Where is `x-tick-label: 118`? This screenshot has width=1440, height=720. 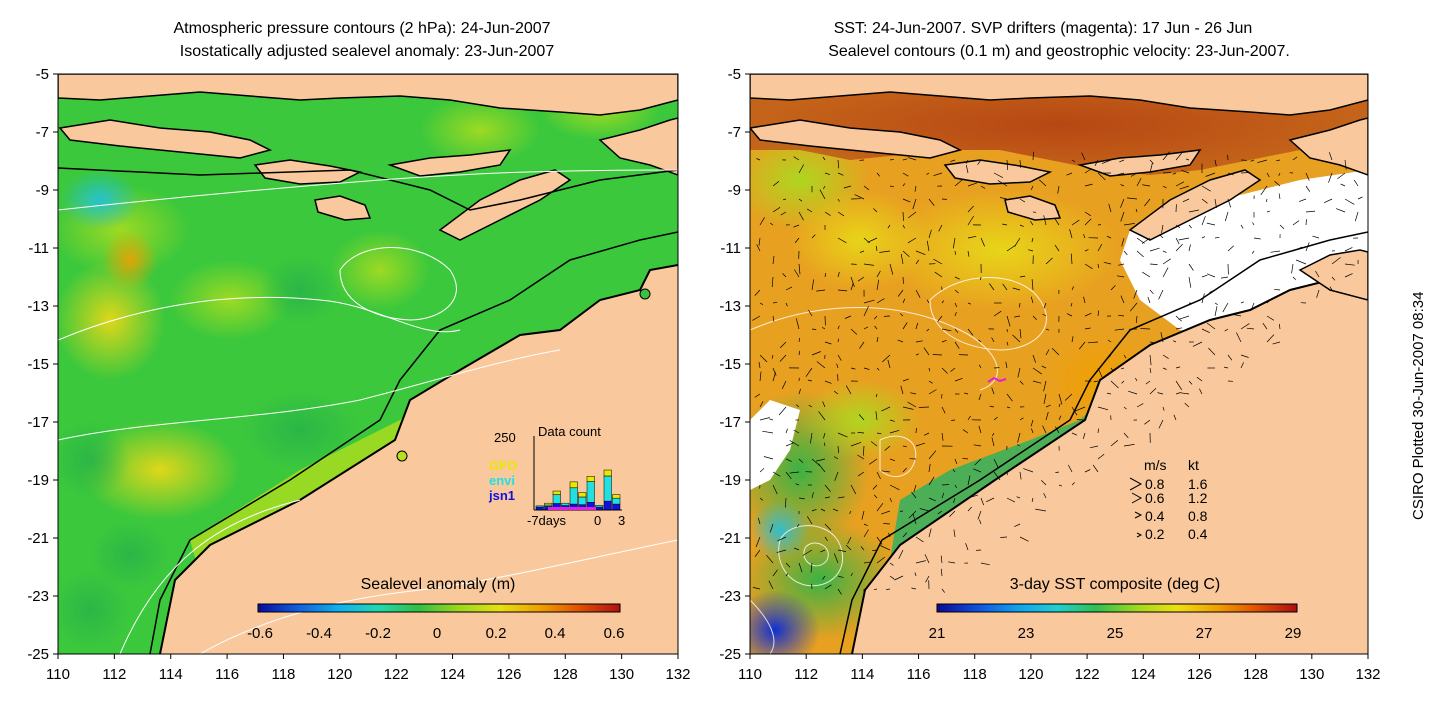
x-tick-label: 118 is located at coordinates (975, 674).